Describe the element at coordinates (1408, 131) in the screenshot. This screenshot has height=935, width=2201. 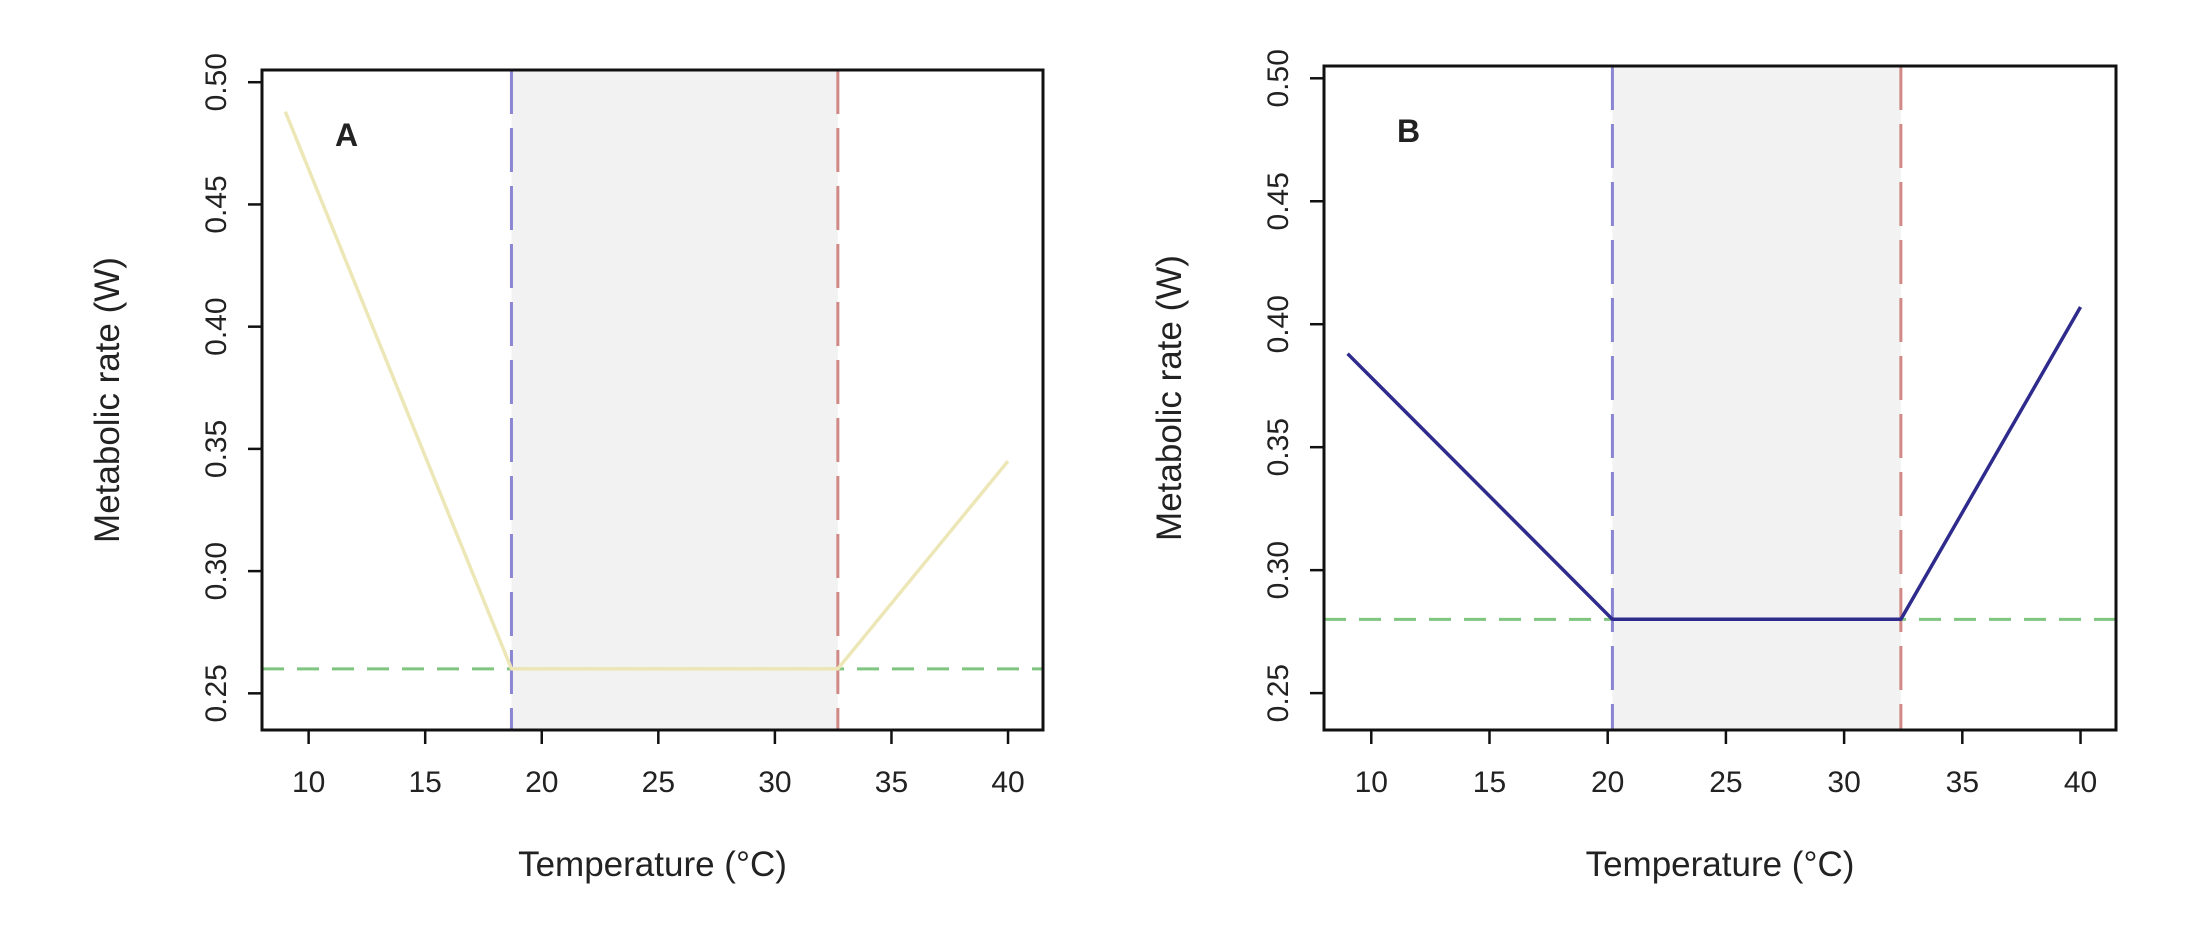
I see `panel-label: B` at that location.